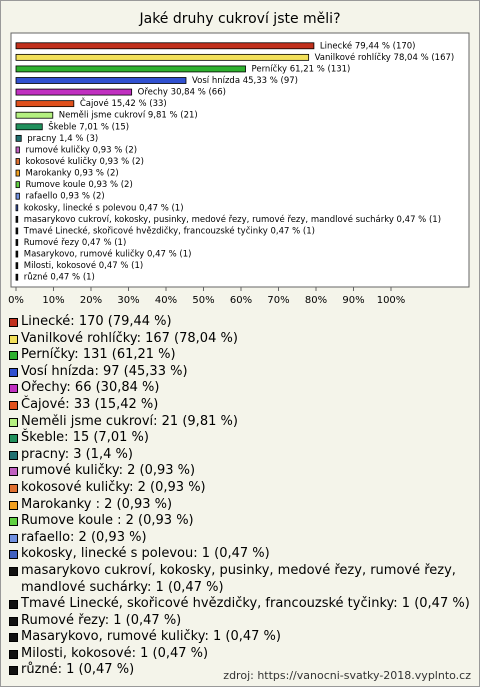 The image size is (480, 687). Describe the element at coordinates (145, 554) in the screenshot. I see `legend-label: kokosky, linecké s polevou: 1 (0,47 %)` at that location.